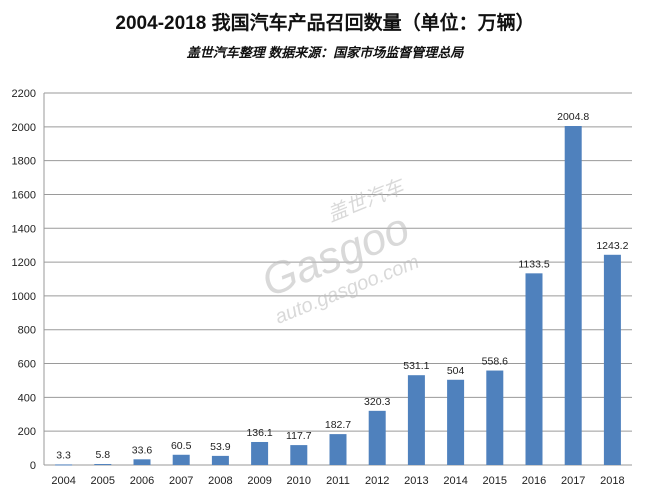 Image resolution: width=650 pixels, height=503 pixels. I want to click on x-tick-label: 2009, so click(259, 481).